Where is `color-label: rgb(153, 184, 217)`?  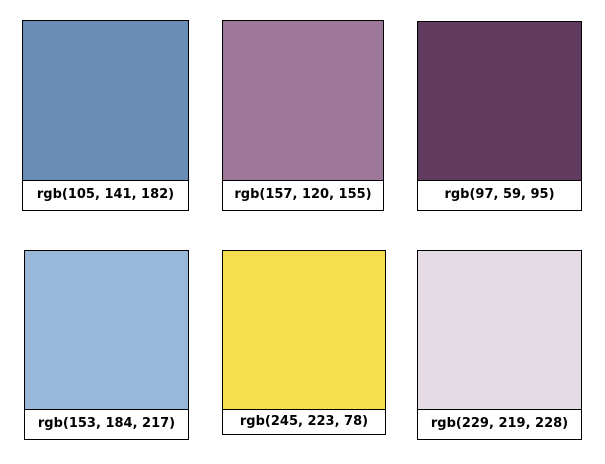 color-label: rgb(153, 184, 217) is located at coordinates (106, 423).